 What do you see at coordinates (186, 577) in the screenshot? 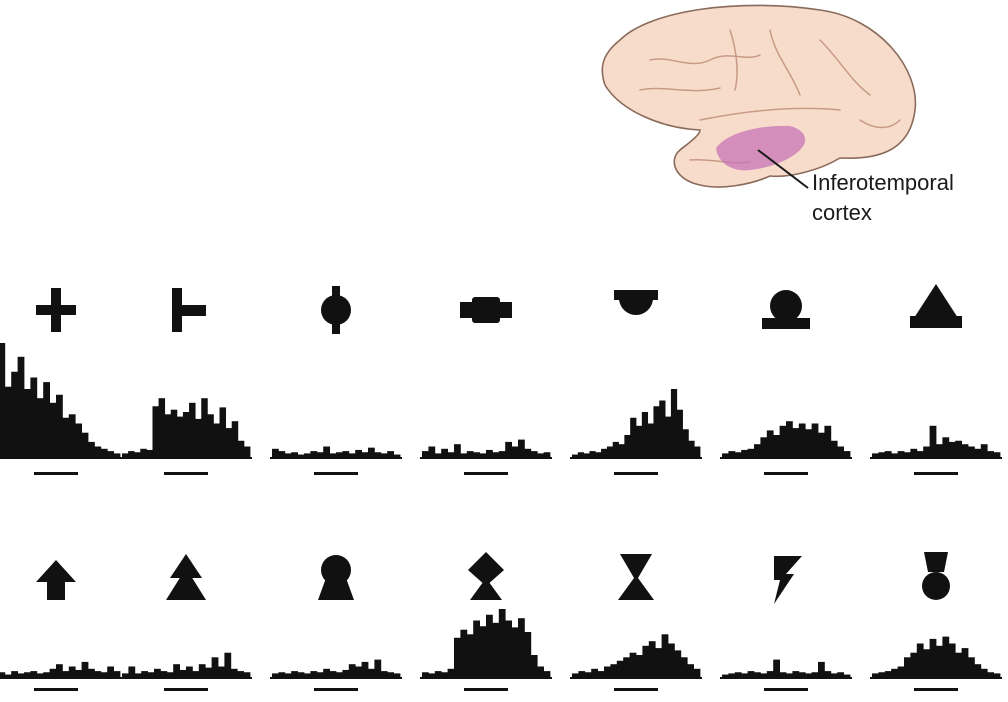
I see `stimulus-shape-double-triangle` at bounding box center [186, 577].